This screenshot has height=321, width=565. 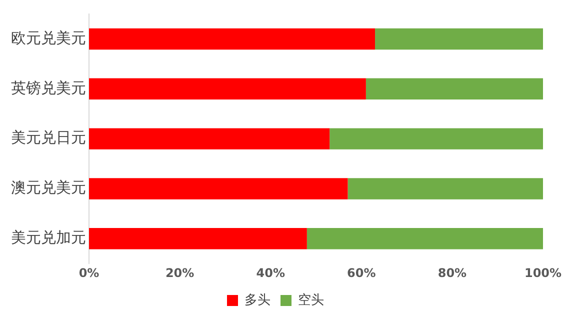 I want to click on y-tick-label: 美元兑日元, so click(x=48, y=137).